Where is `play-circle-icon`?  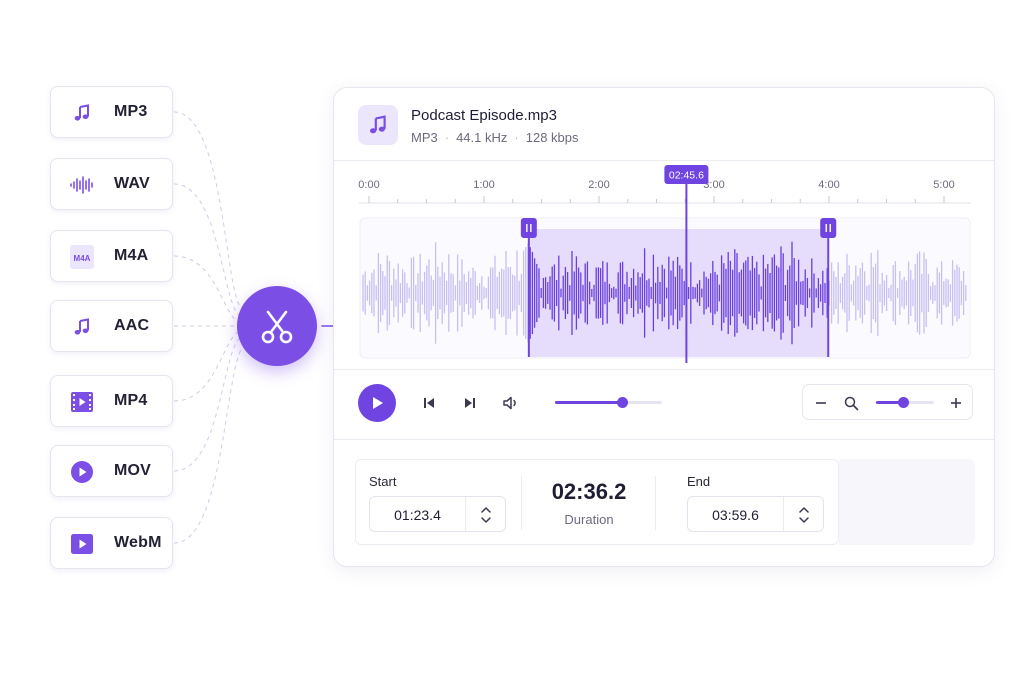
play-circle-icon is located at coordinates (82, 472).